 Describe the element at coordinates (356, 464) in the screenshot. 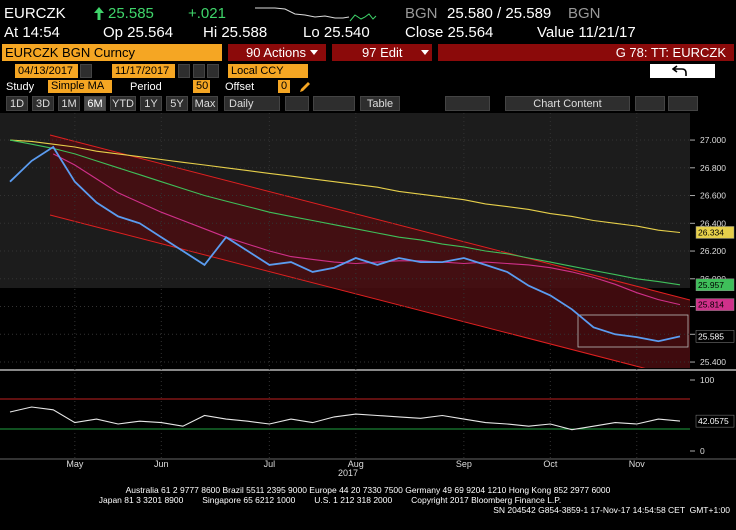

I see `x-tick-label: Aug` at that location.